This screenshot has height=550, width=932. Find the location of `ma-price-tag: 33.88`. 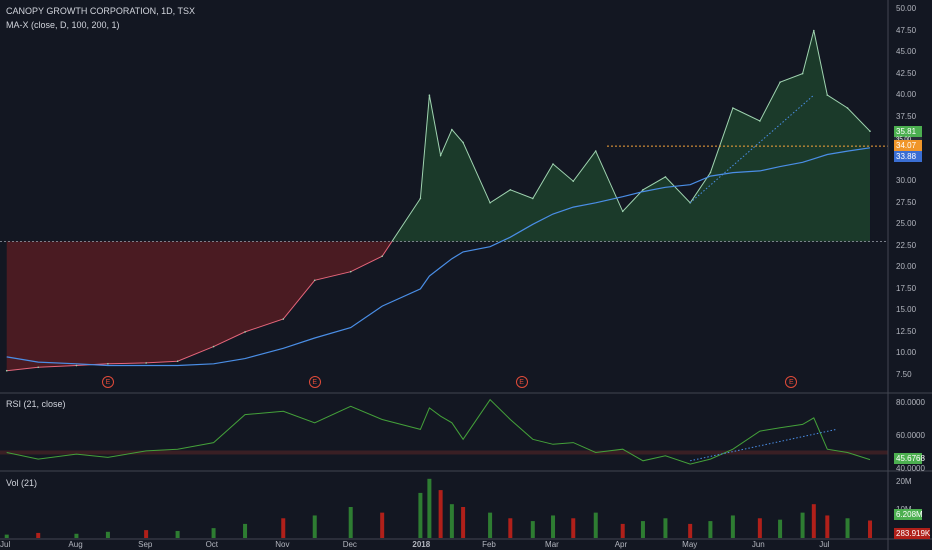

ma-price-tag: 33.88 is located at coordinates (908, 156).